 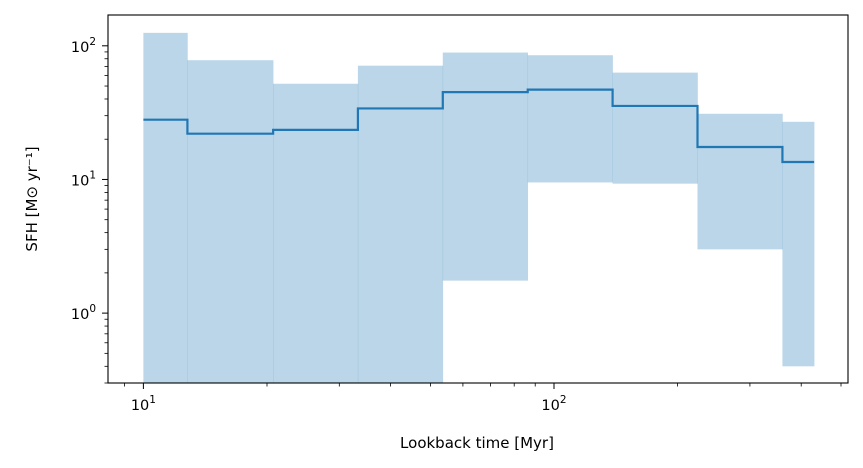 I want to click on y-tick-label: 10², so click(x=83, y=46).